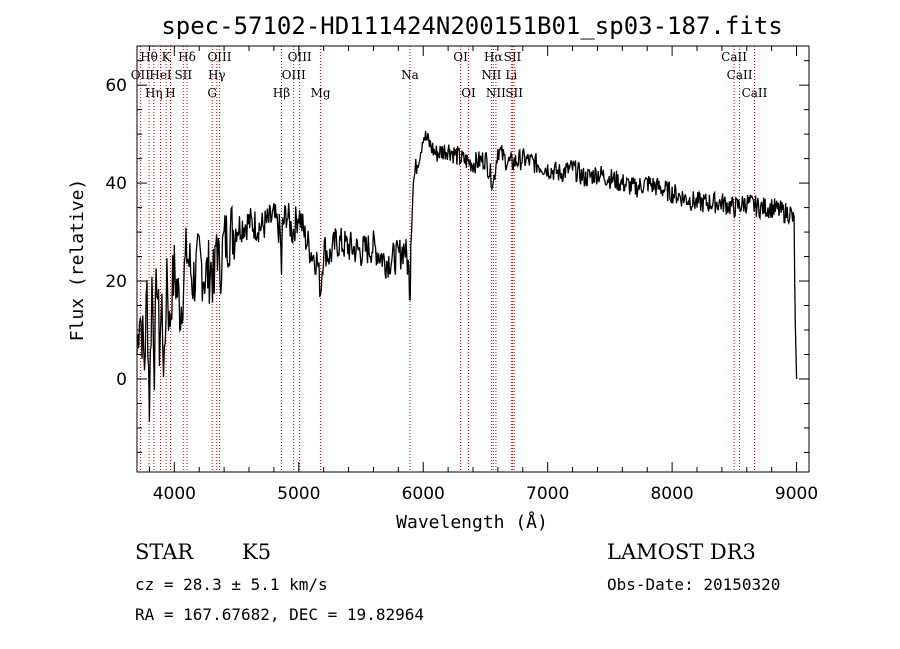 The height and width of the screenshot is (649, 900). I want to click on x-tick-label: 5000, so click(298, 494).